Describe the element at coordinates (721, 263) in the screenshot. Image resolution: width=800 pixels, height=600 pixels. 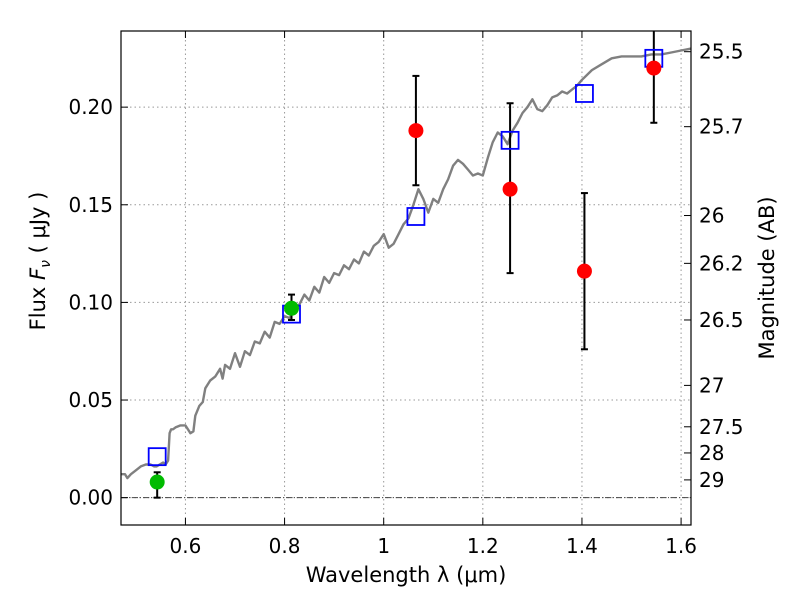
I see `y2-tick-label: 26.2` at that location.